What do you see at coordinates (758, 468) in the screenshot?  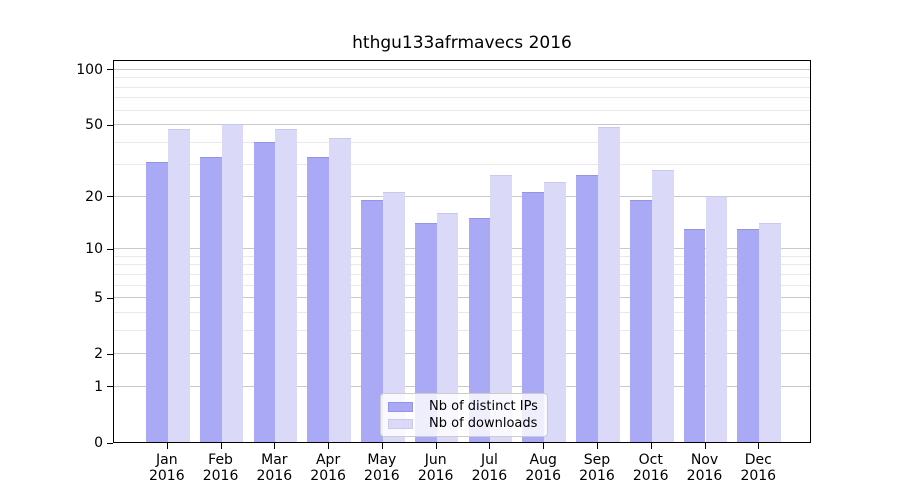 I see `x-tick-label-dec: Dec 2016` at bounding box center [758, 468].